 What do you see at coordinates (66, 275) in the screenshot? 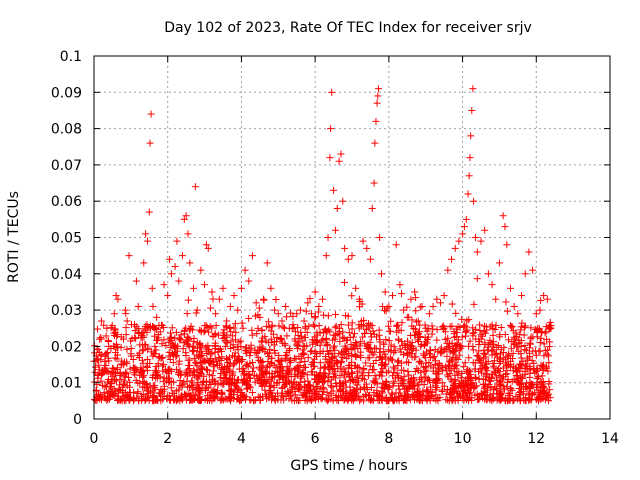
I see `y-tick-label: 0.04` at bounding box center [66, 275].